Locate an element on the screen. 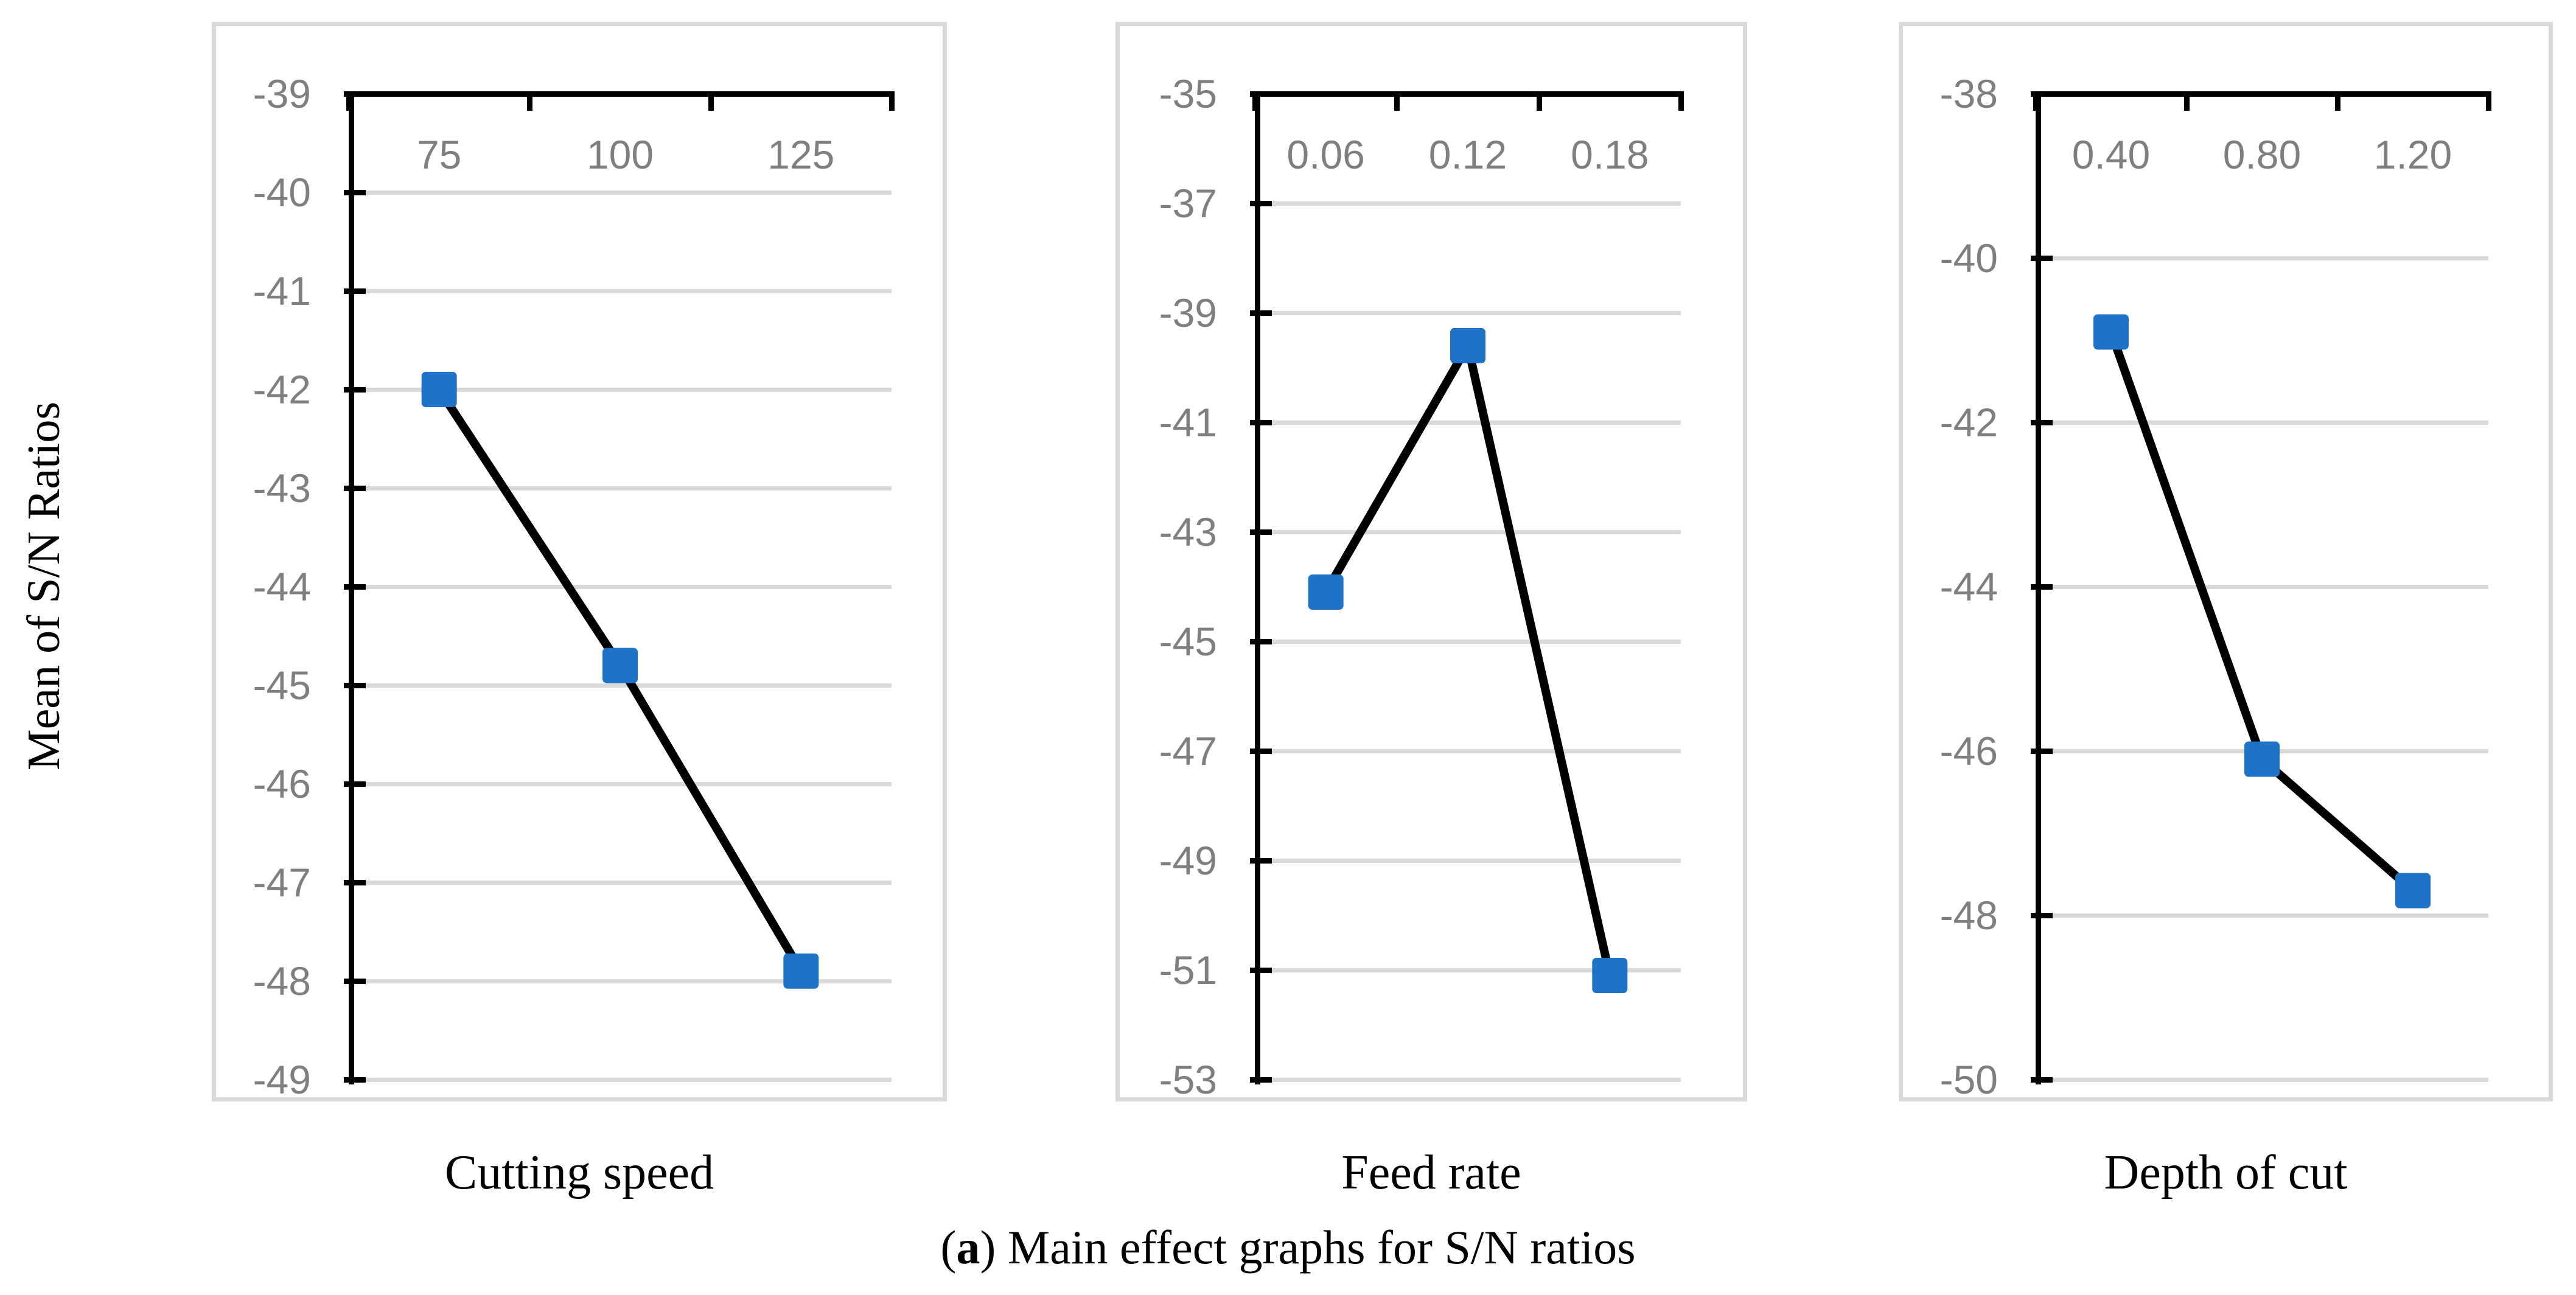 The height and width of the screenshot is (1295, 2576). x-tick-label: 1.20 is located at coordinates (2412, 154).